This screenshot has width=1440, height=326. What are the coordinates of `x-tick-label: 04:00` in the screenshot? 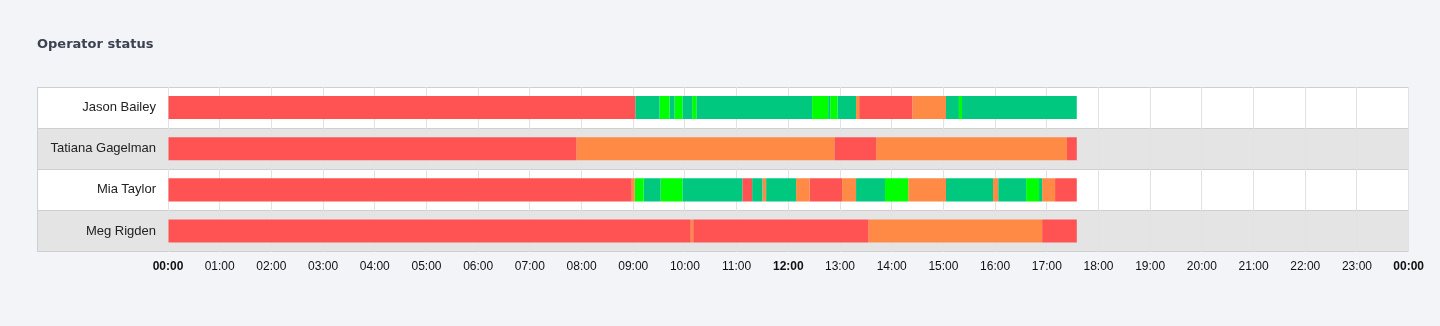 It's located at (375, 266).